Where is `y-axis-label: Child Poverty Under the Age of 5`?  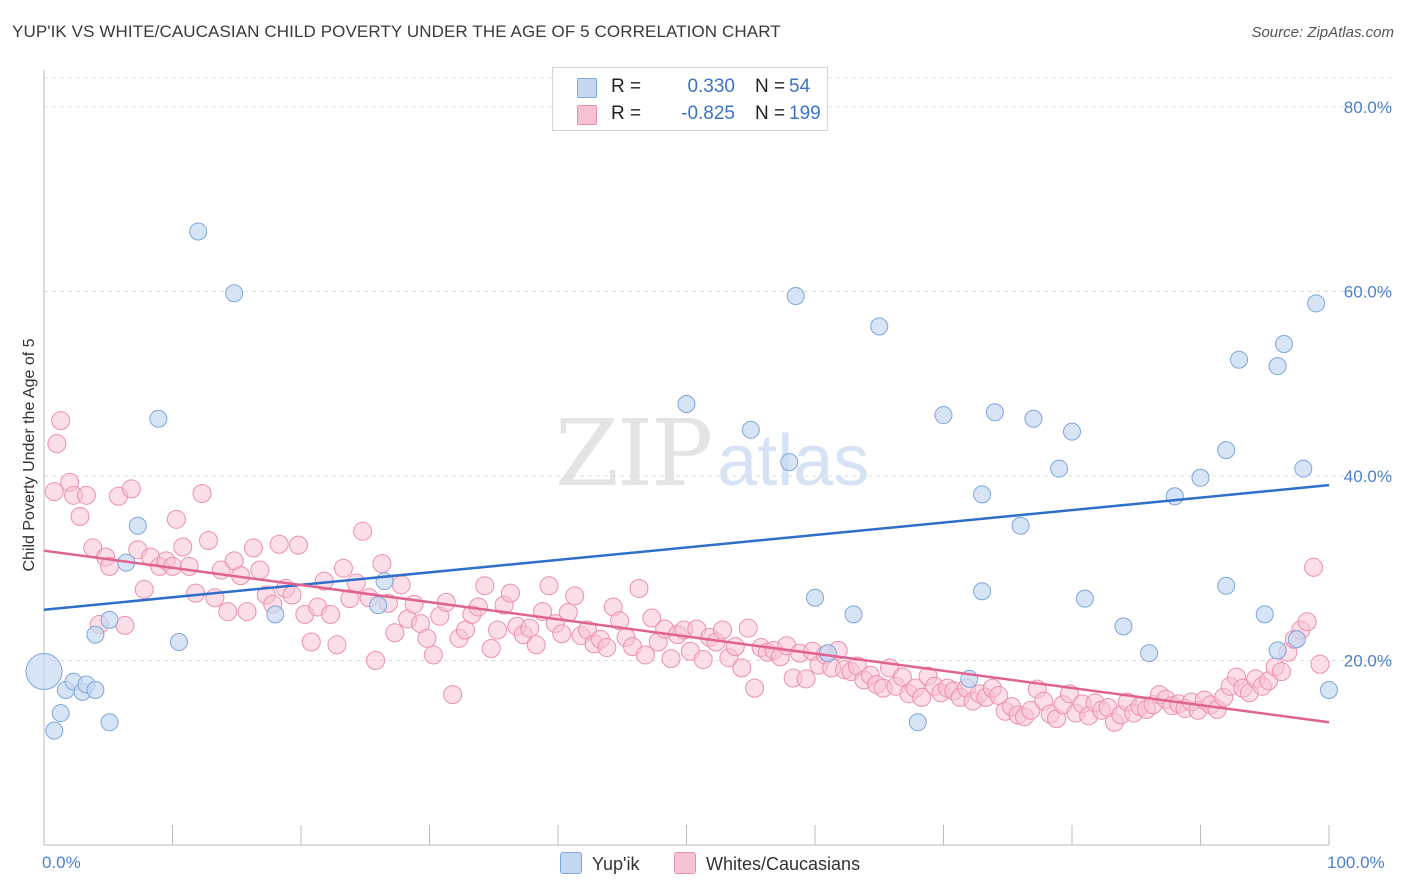 y-axis-label: Child Poverty Under the Age of 5 is located at coordinates (29, 455).